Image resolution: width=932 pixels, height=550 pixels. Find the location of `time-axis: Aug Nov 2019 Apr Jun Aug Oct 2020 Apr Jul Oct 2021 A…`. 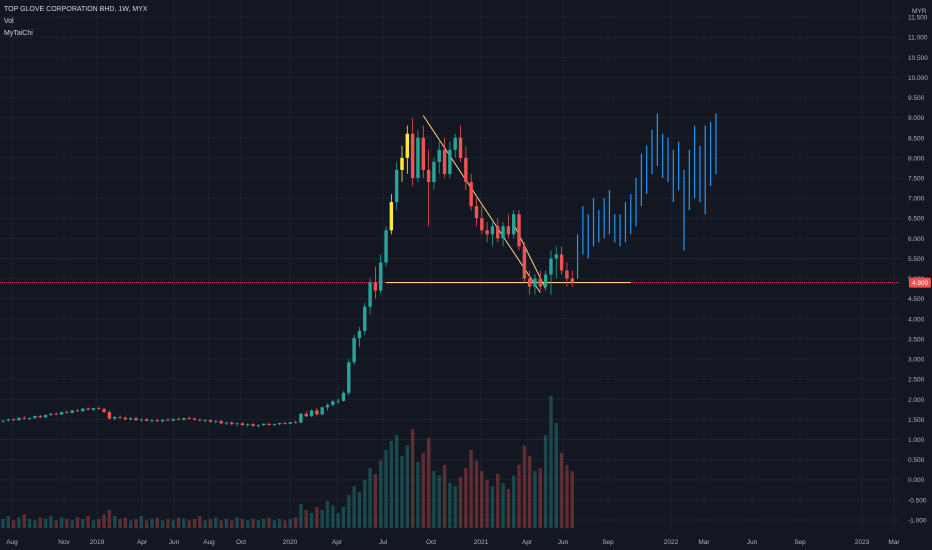

time-axis: Aug Nov 2019 Apr Jun Aug Oct 2020 Apr Jul Oct 2021 A… is located at coordinates (453, 542).